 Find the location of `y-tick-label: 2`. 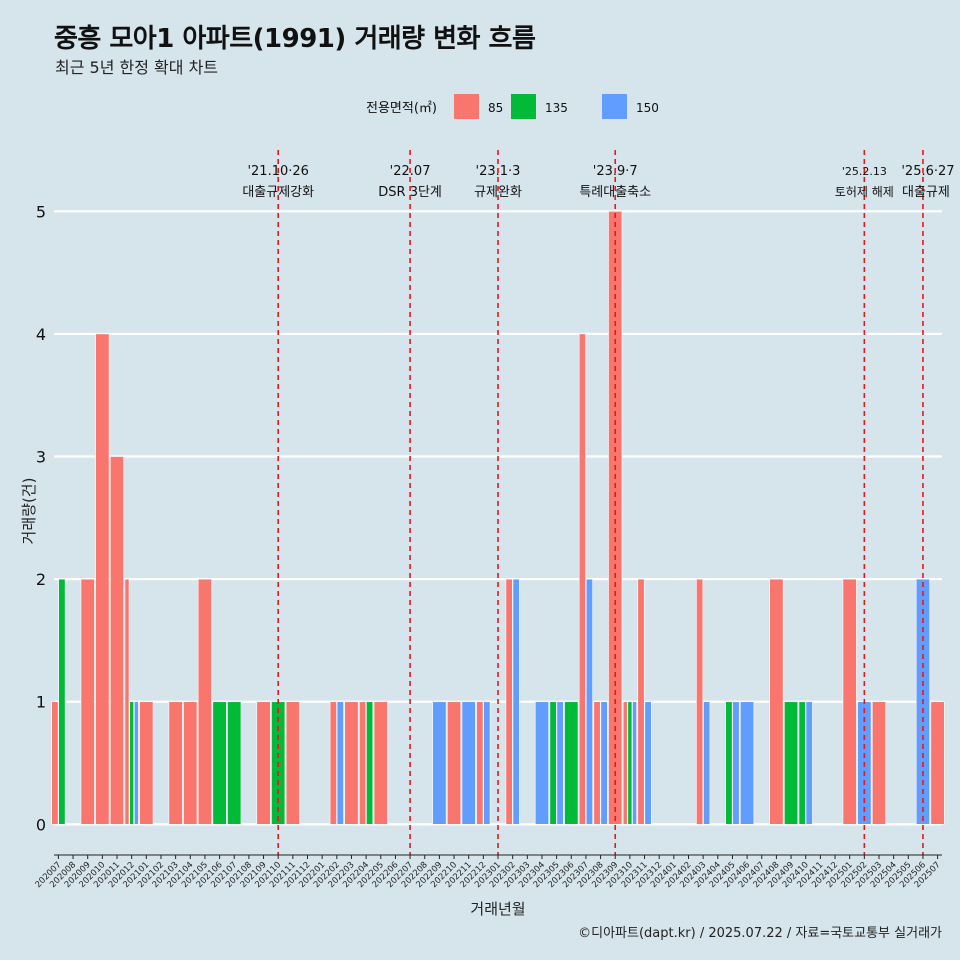

y-tick-label: 2 is located at coordinates (41, 579).